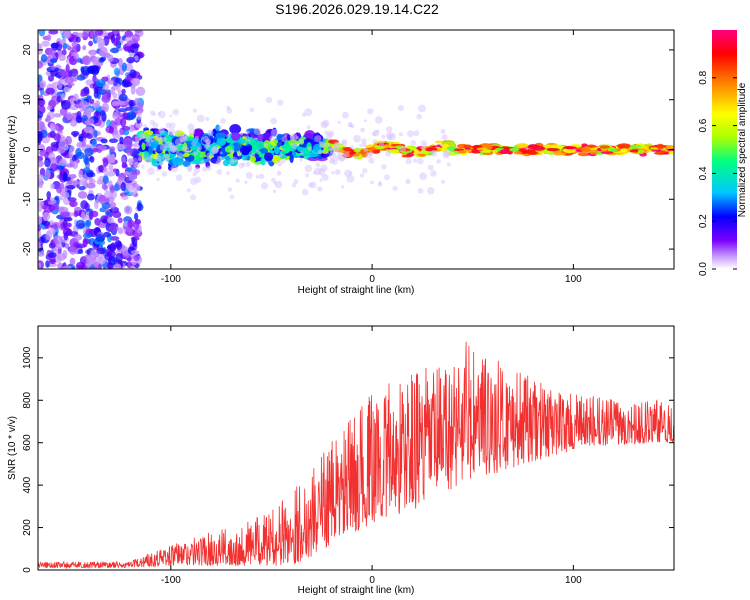 The height and width of the screenshot is (600, 750). Describe the element at coordinates (717, 173) in the screenshot. I see `colorbar-ticks: 0.0 0.2 0.4 0.6 0.8` at that location.